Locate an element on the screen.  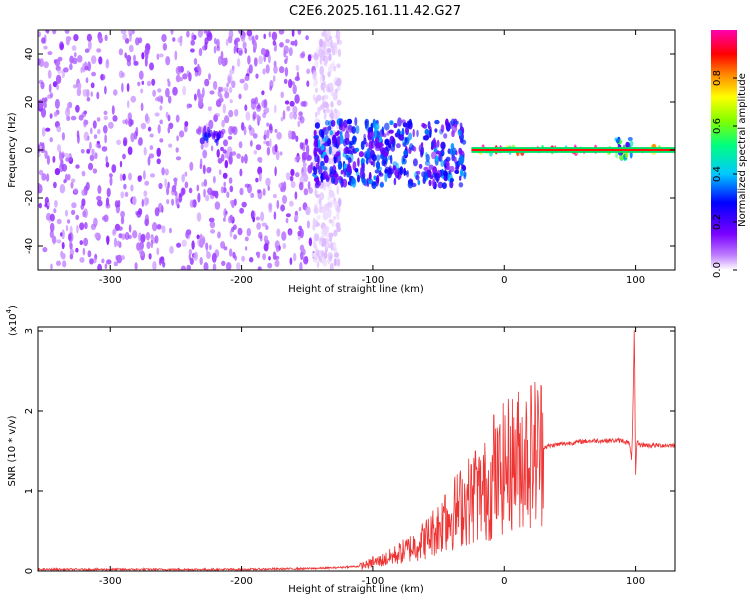
x-tick-label: -300 is located at coordinates (110, 280).